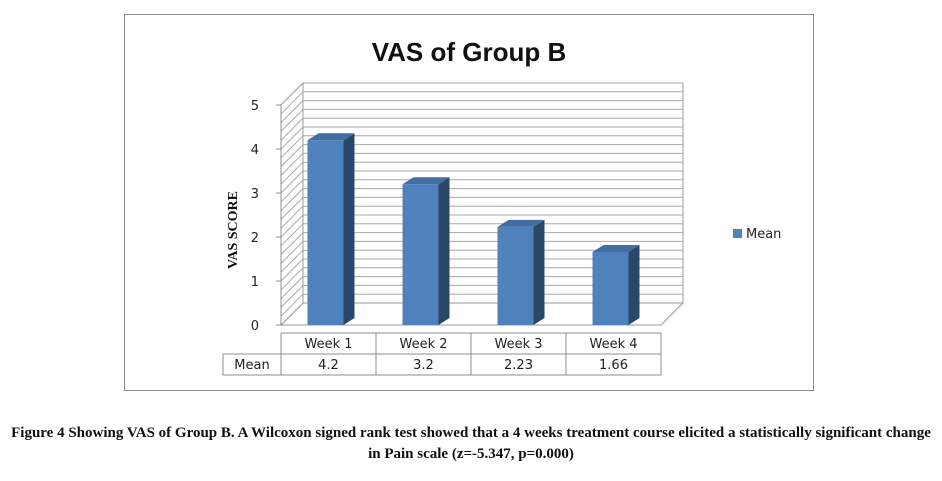  I want to click on table-value: 1.66, so click(613, 365).